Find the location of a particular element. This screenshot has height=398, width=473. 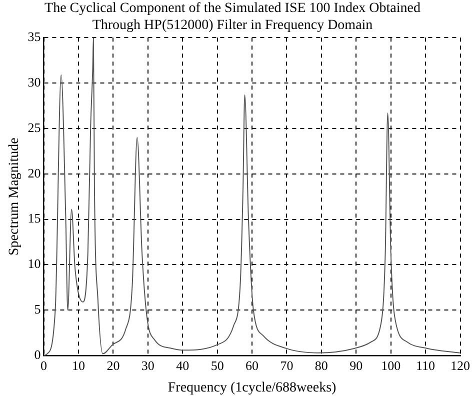

x-tick-label: 40 is located at coordinates (183, 365).